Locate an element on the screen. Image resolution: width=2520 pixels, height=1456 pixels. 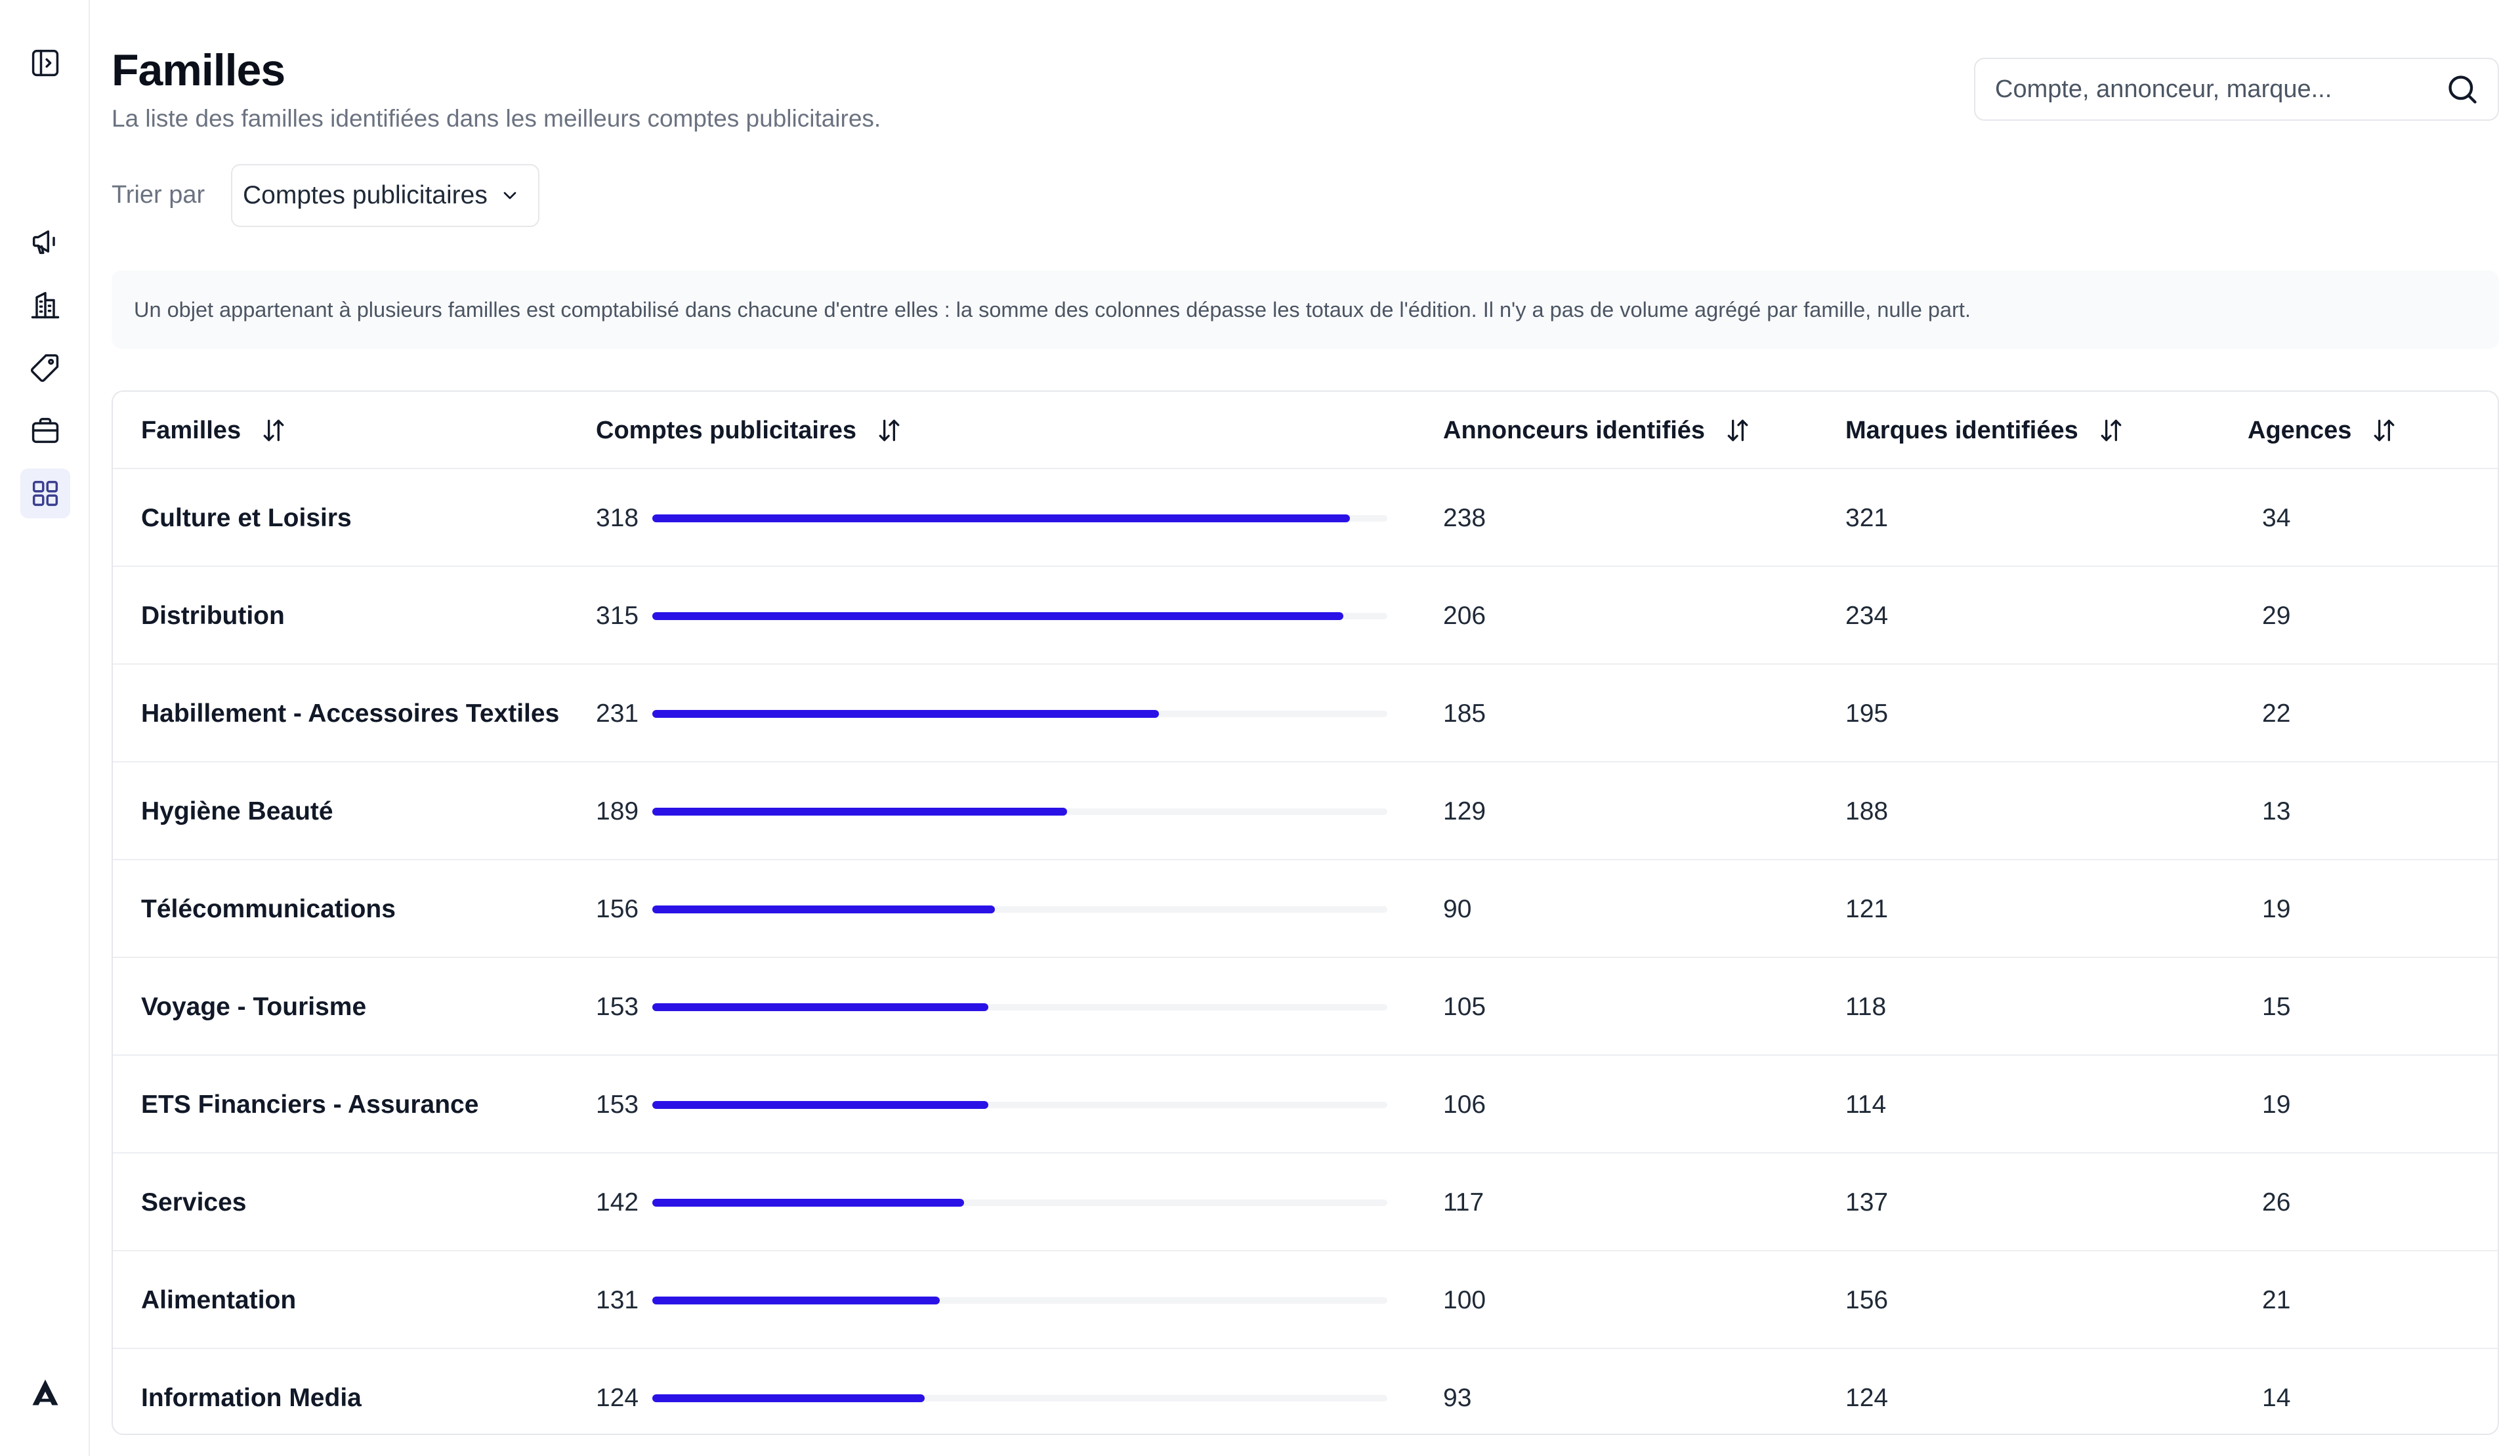
sidebar-toggle-button is located at coordinates (45, 63).